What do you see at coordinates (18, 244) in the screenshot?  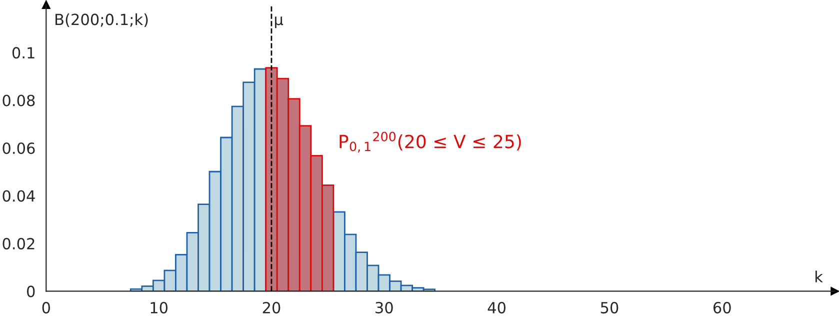 I see `y-tick-label: 0.02` at bounding box center [18, 244].